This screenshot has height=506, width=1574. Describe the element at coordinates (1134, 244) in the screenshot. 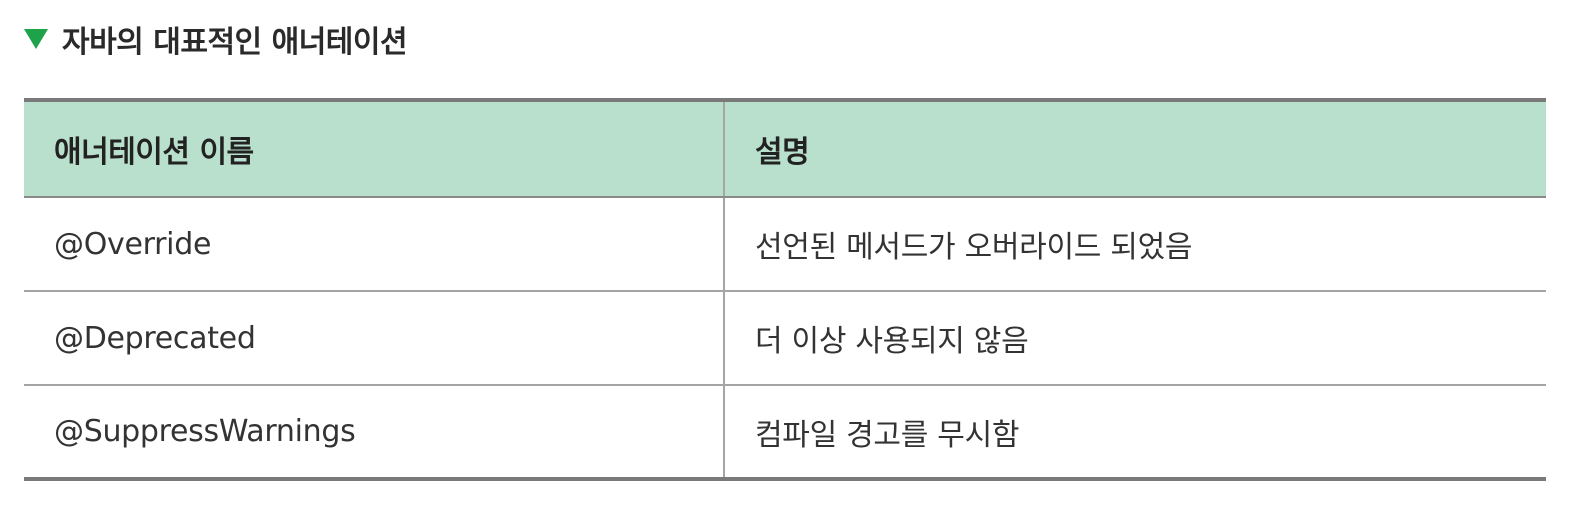

I see `description-cell: 선언된 메서드가 오버라이드 되었음` at that location.